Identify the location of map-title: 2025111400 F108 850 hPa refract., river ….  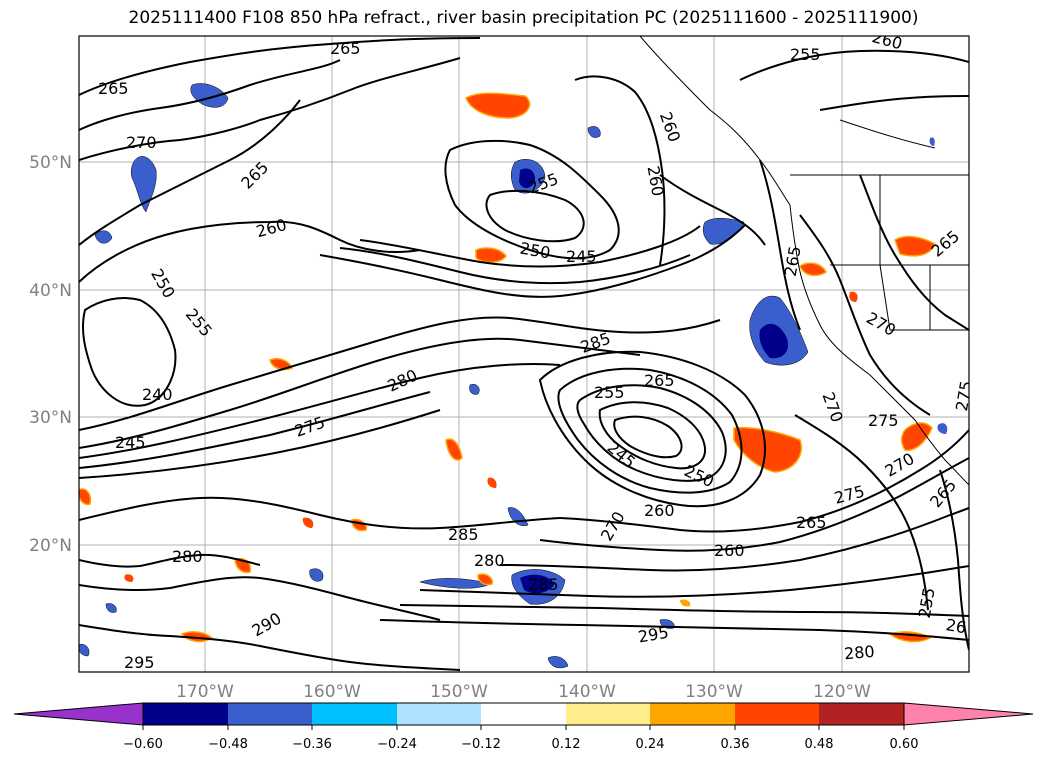
(523, 18).